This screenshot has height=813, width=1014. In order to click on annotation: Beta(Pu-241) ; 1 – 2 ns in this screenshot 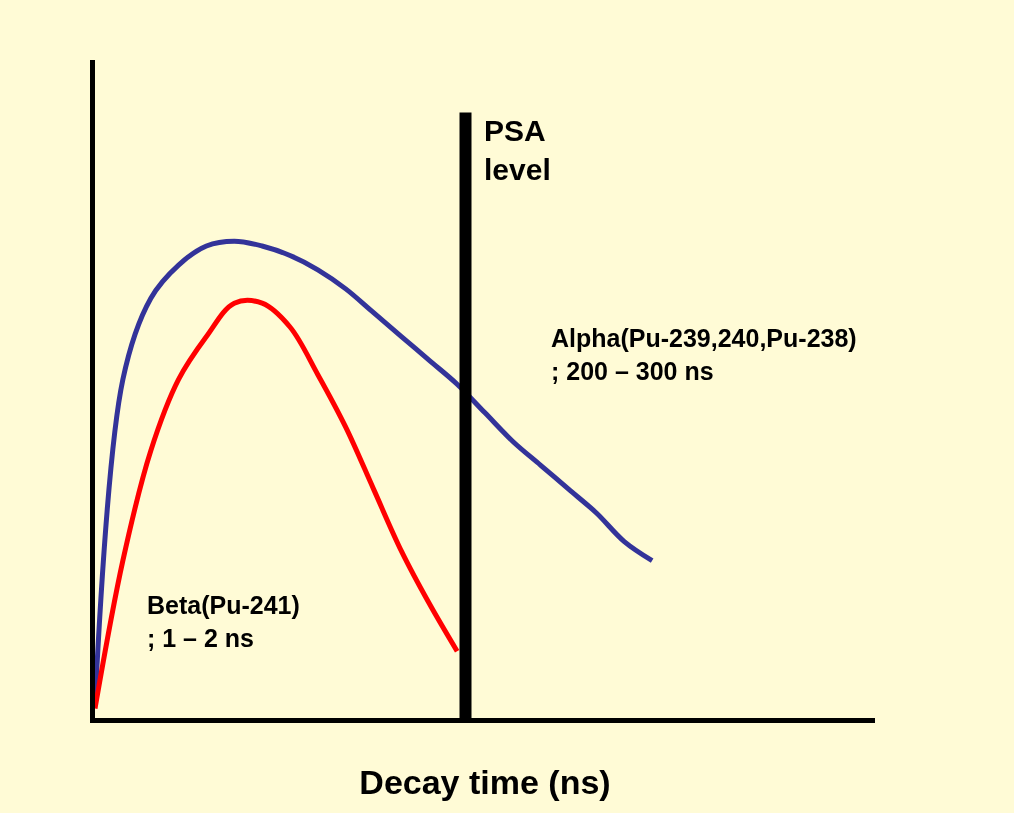, I will do `click(223, 621)`.